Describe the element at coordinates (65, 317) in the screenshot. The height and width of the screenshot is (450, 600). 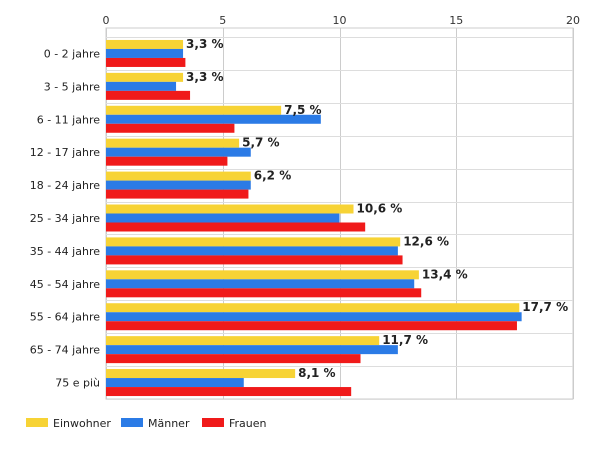
I see `category-label: 55 - 64 jahre` at that location.